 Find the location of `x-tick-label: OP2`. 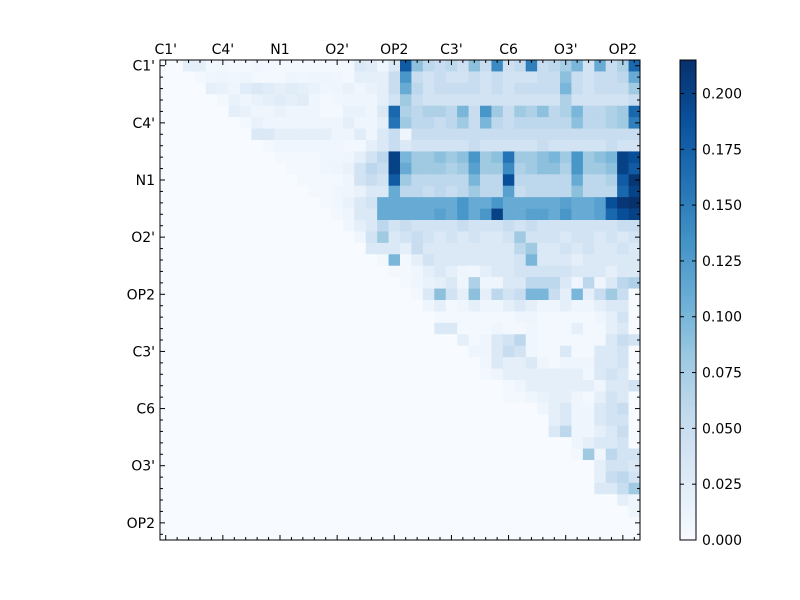

x-tick-label: OP2 is located at coordinates (623, 50).